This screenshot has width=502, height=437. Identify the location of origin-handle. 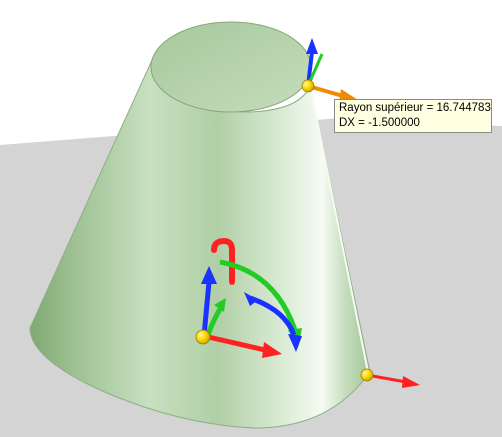
(203, 337).